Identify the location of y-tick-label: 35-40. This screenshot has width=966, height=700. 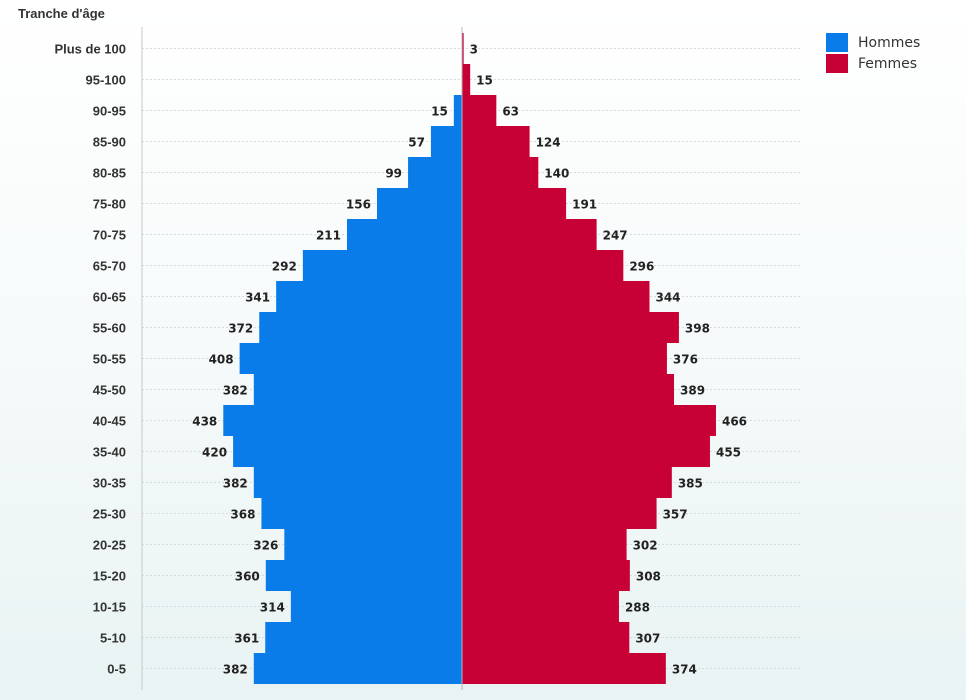
(109, 452).